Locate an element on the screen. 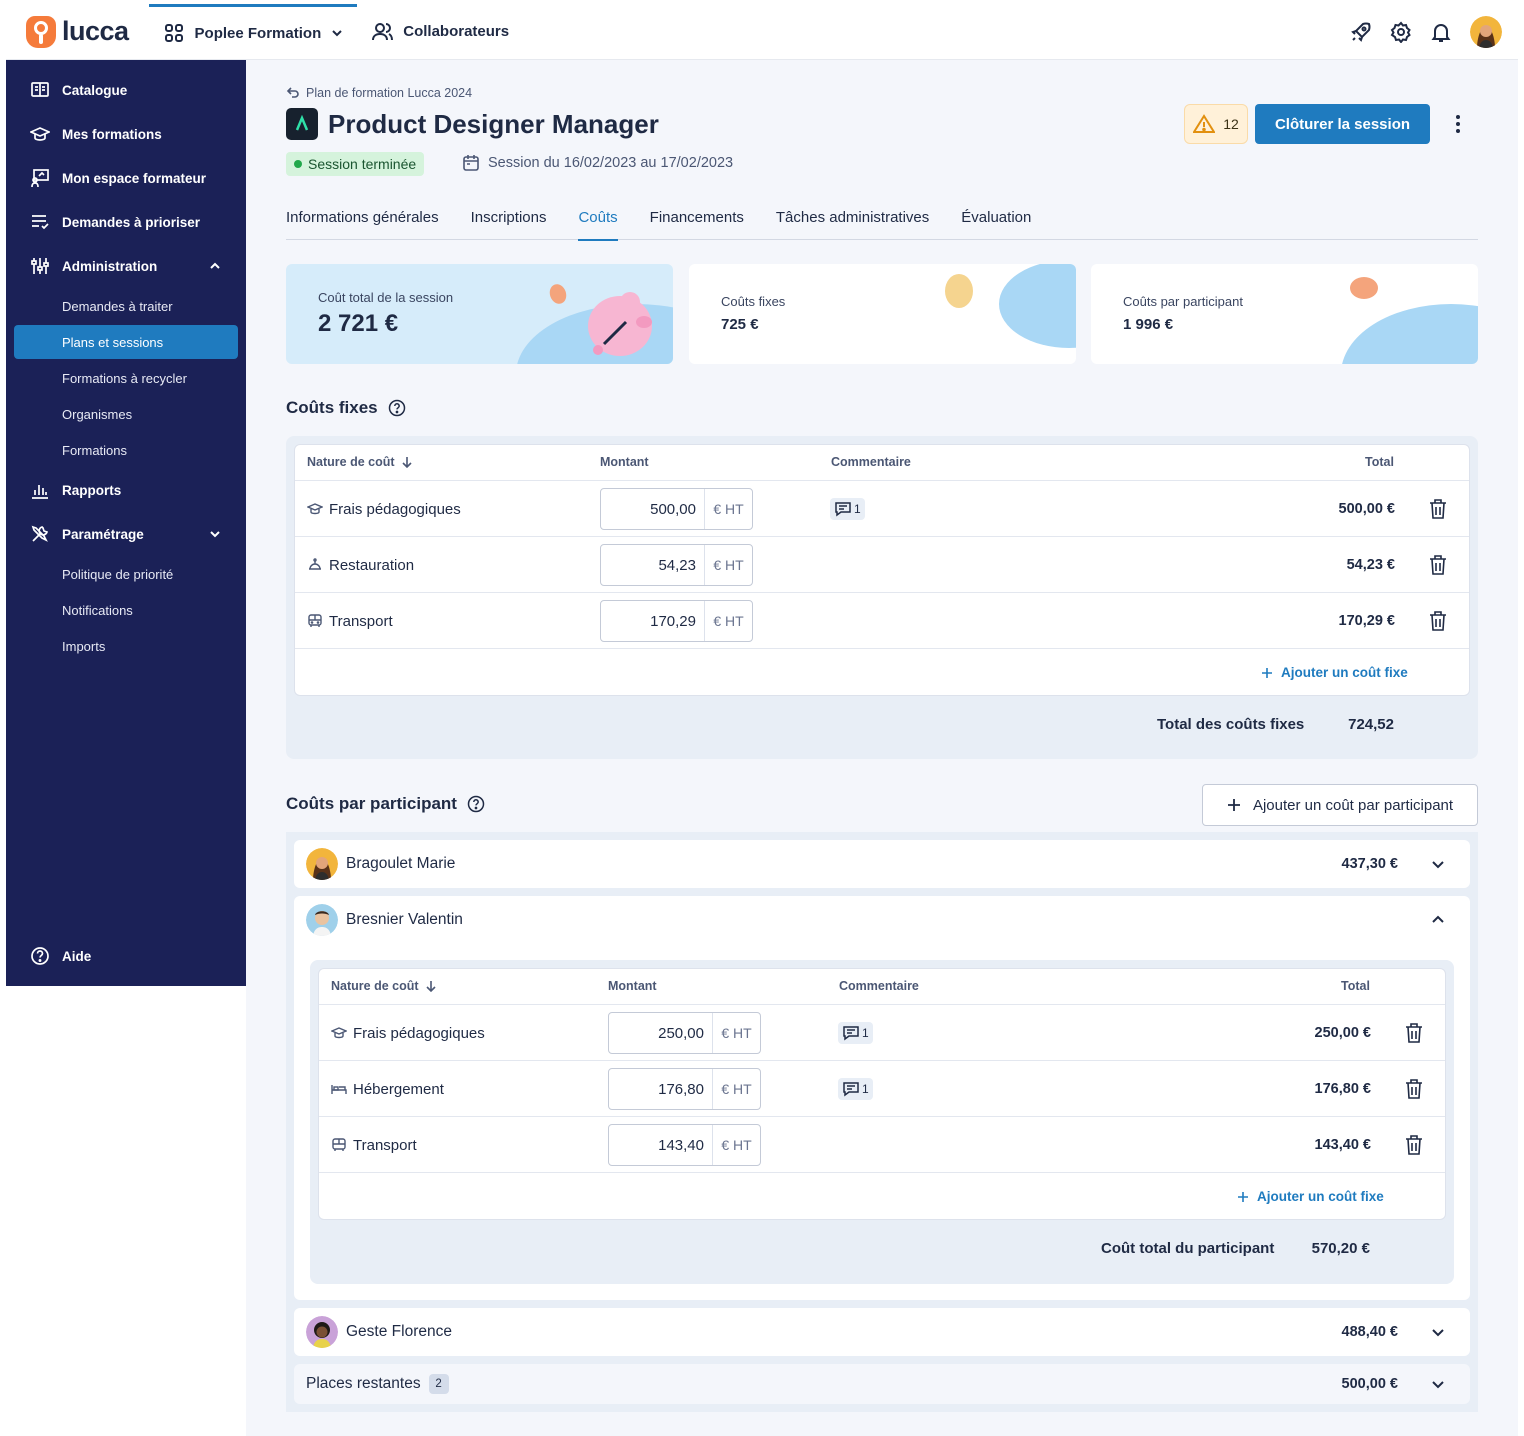 This screenshot has height=1436, width=1524. more-options-icon is located at coordinates (1458, 124).